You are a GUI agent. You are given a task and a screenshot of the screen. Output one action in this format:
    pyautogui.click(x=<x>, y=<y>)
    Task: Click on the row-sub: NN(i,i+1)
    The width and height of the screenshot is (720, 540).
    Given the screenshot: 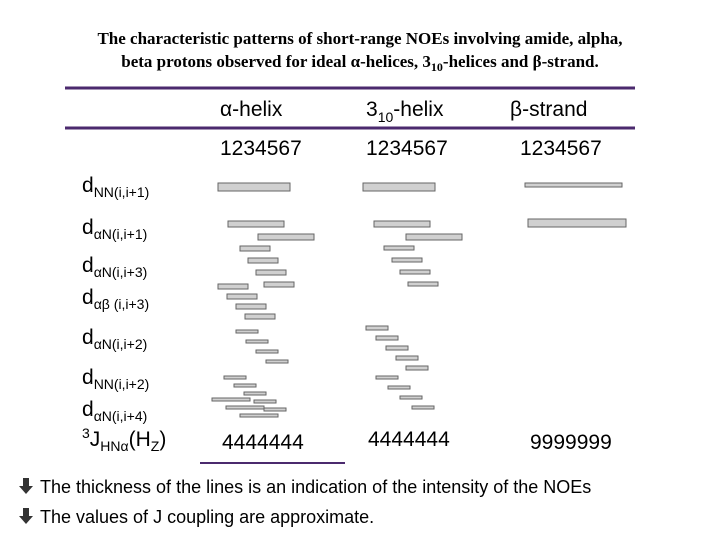 What is the action you would take?
    pyautogui.click(x=122, y=192)
    